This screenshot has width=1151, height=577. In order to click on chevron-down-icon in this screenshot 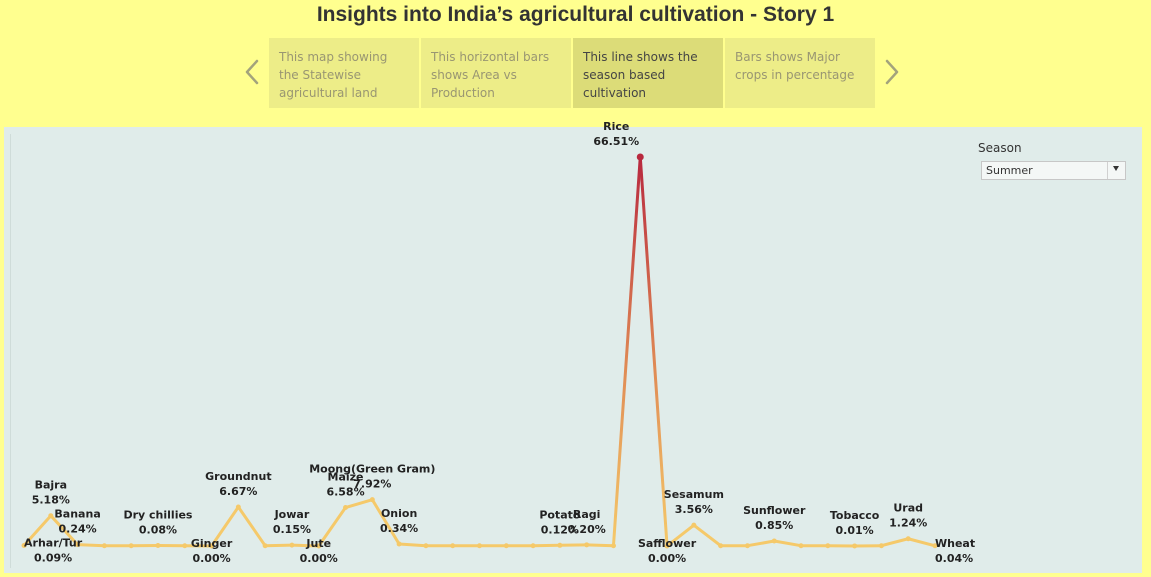, I will do `click(1116, 168)`.